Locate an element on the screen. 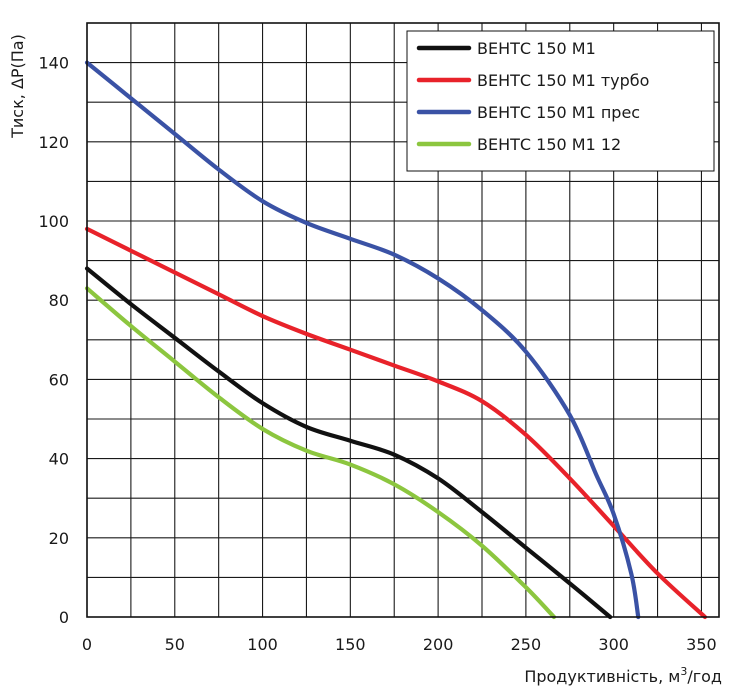  y-axis-title: Тиск, ΔP(Па) is located at coordinates (17, 86).